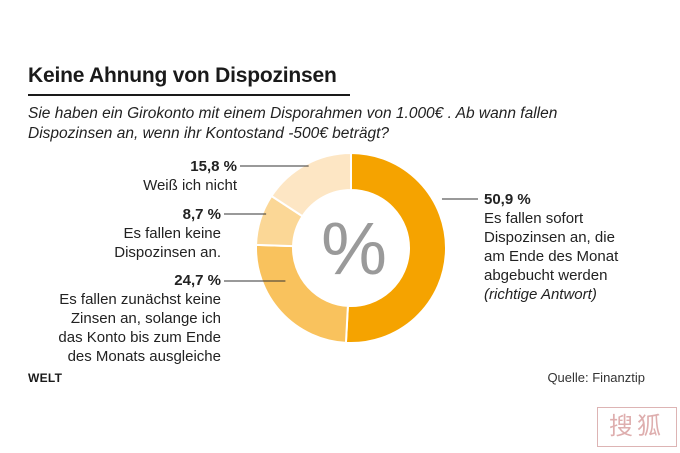  I want to click on label-line: des Monats ausgleiche, so click(144, 356).